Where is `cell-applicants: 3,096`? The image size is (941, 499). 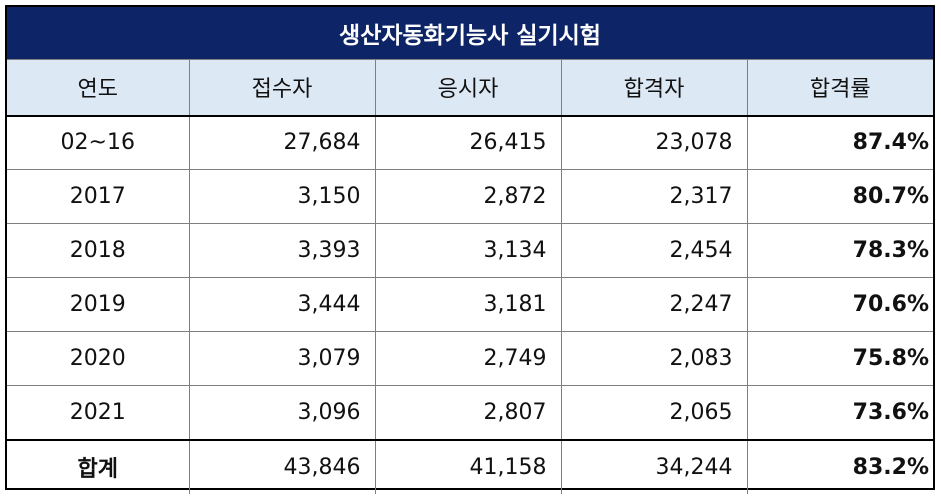
cell-applicants: 3,096 is located at coordinates (282, 412).